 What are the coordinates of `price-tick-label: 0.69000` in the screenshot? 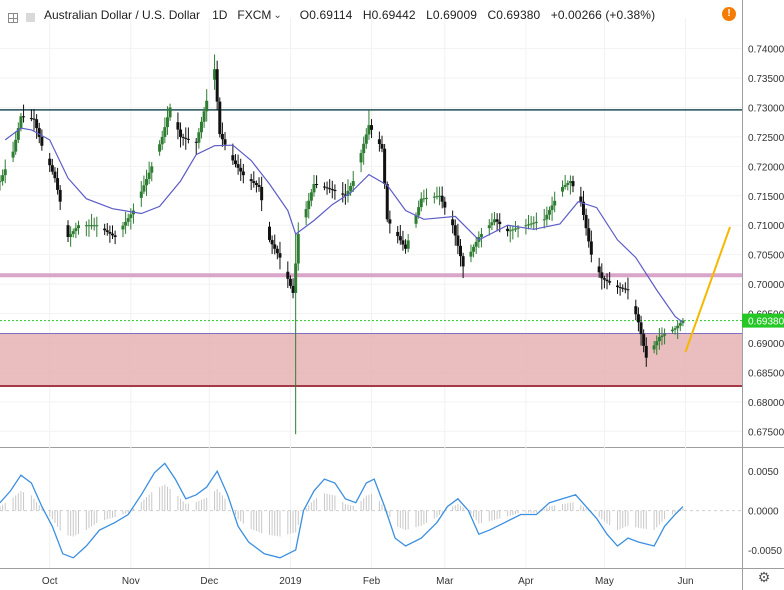 It's located at (766, 344).